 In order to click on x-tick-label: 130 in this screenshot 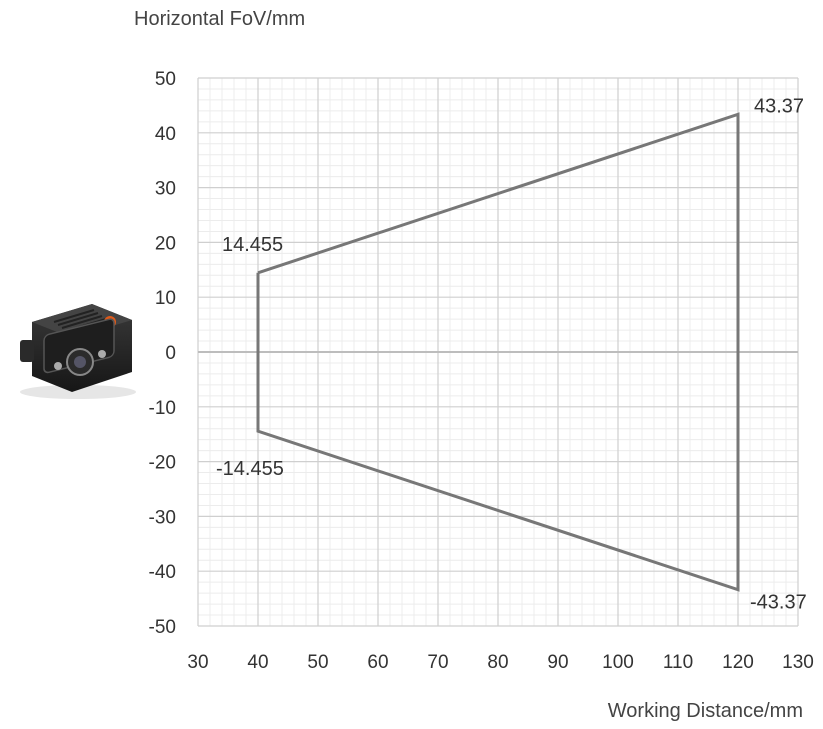, I will do `click(798, 662)`.